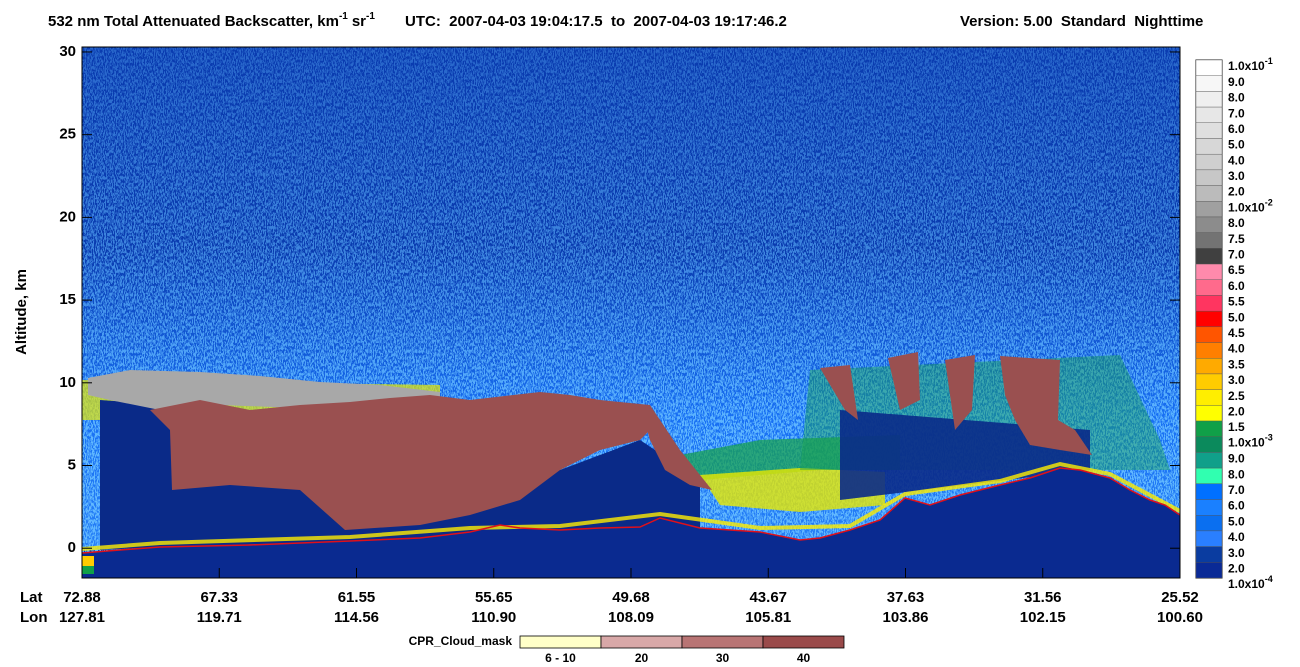  Describe the element at coordinates (1081, 21) in the screenshot. I see `version: Version: 5.00 Standard Nighttime` at that location.